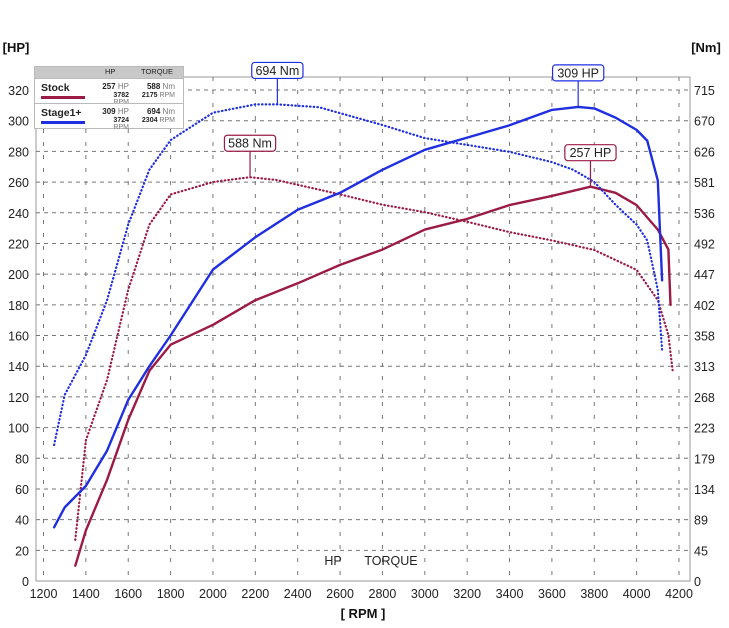 This screenshot has width=729, height=628. What do you see at coordinates (679, 594) in the screenshot?
I see `x-tick: 4200` at bounding box center [679, 594].